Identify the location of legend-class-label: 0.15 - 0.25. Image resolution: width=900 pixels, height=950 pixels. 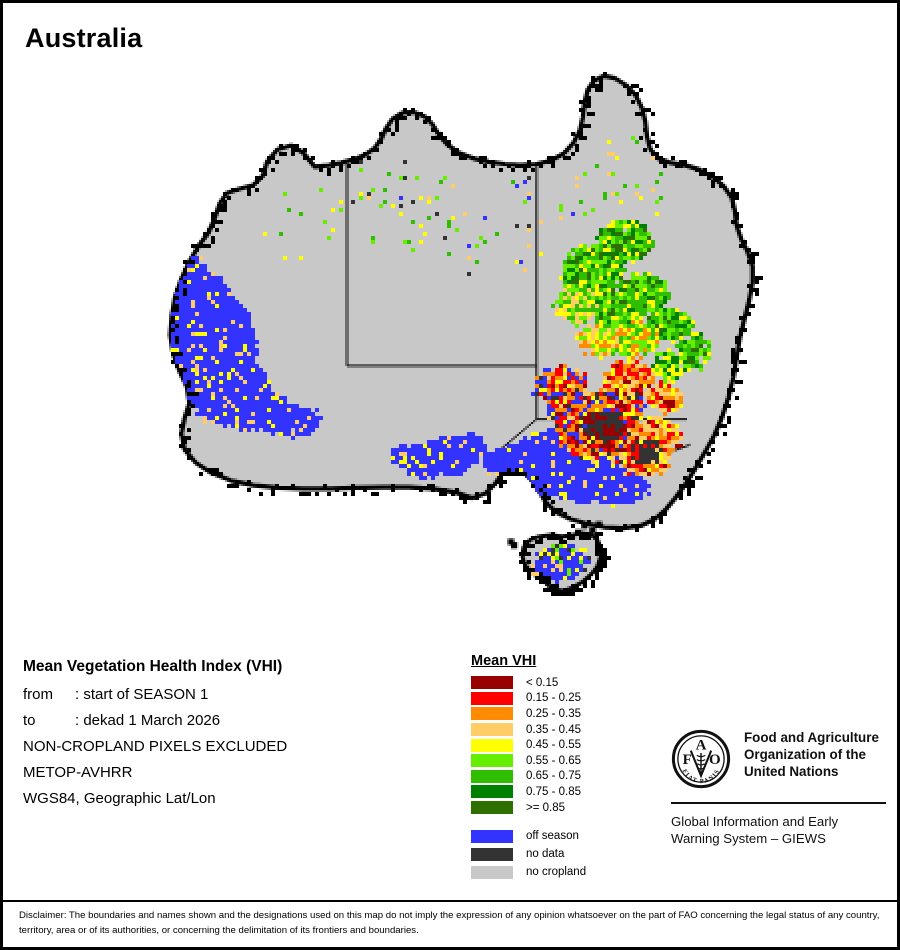
(553, 698).